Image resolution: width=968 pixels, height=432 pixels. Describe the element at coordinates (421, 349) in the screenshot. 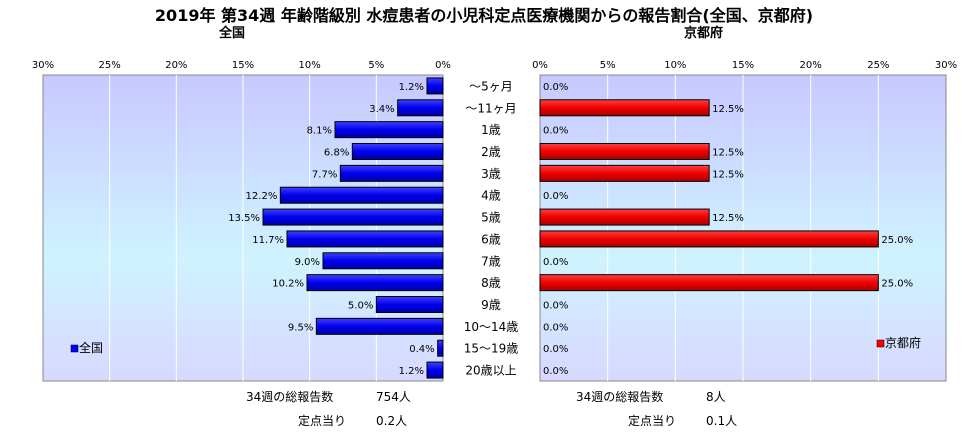

I see `national-data-label: 0.4%` at that location.